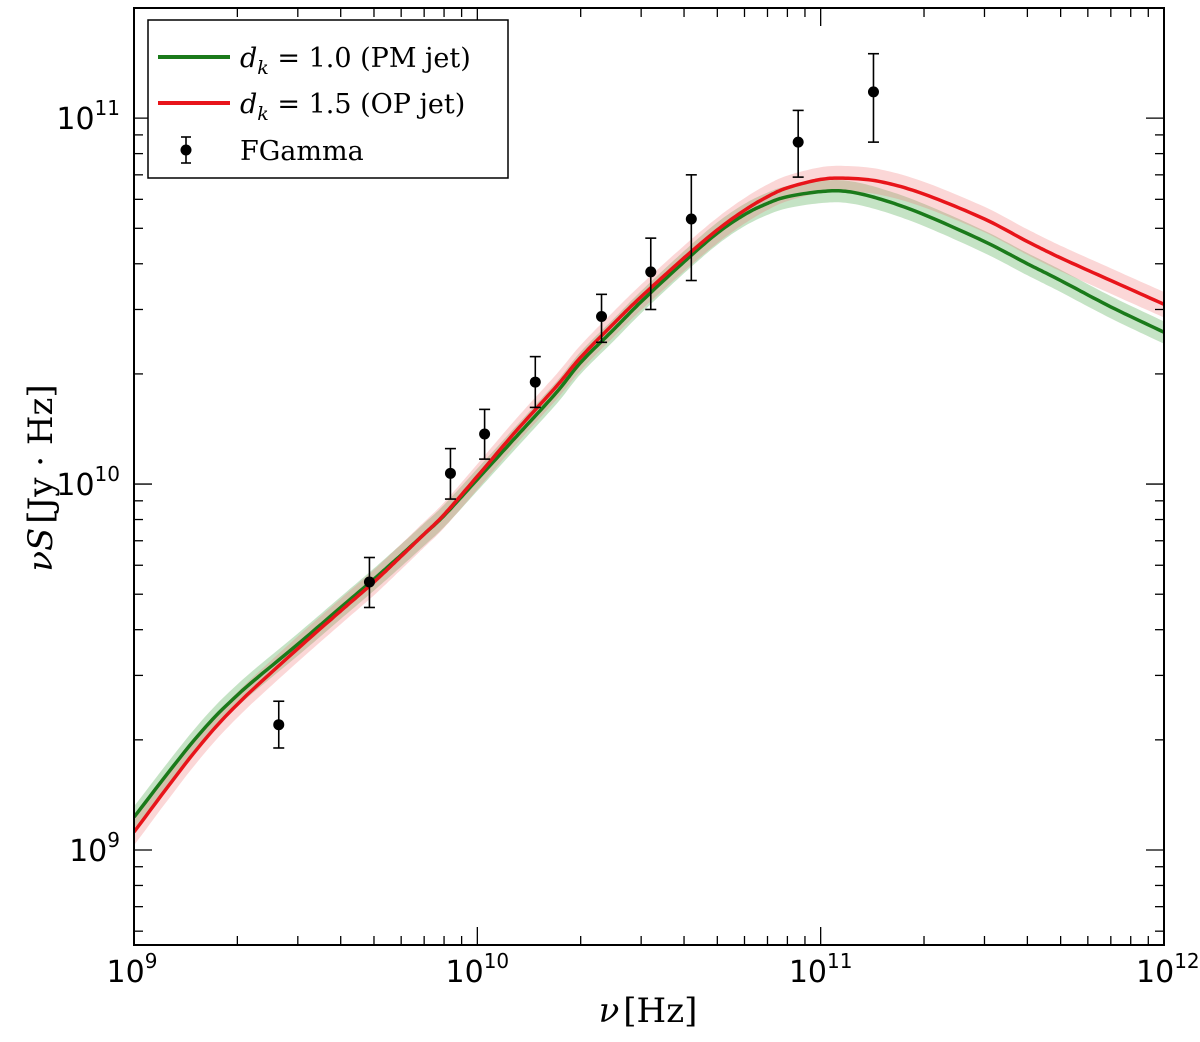 The width and height of the screenshot is (1200, 1042). I want to click on legend-label-op-jet: dk = 1.5 (OP jet), so click(352, 107).